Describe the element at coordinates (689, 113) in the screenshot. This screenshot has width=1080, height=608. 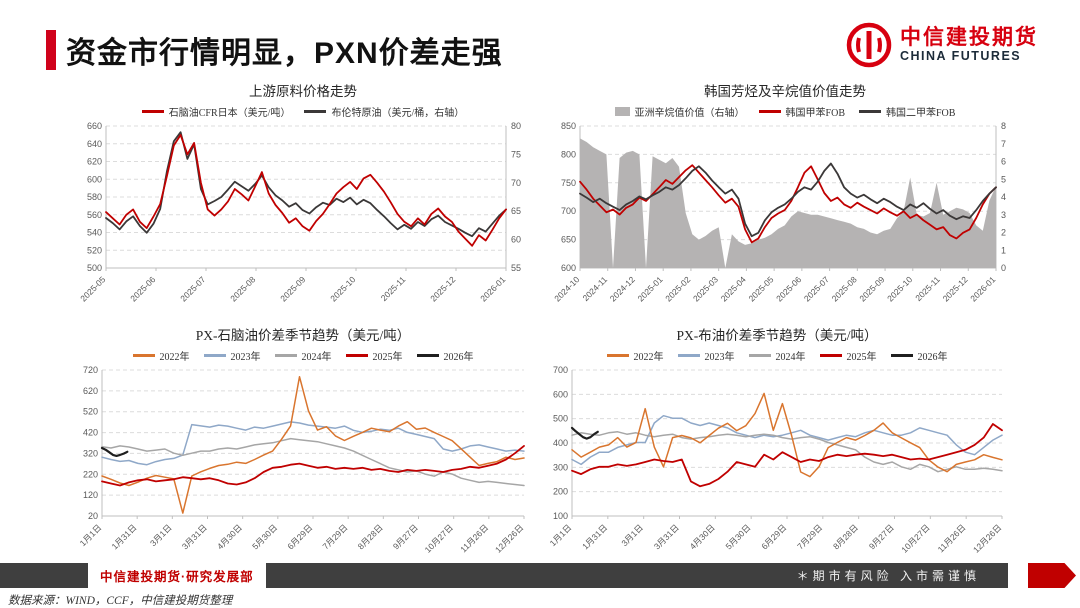
I see `legend-label: 亚洲辛烷值价值（右轴）` at that location.